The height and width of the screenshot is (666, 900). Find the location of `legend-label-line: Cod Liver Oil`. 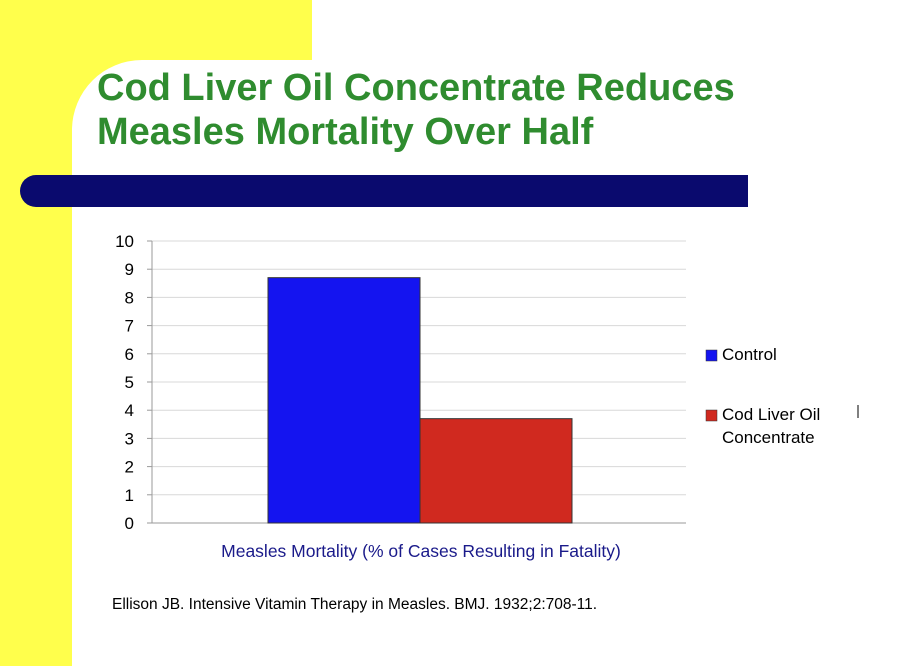

legend-label-line: Cod Liver Oil is located at coordinates (771, 414).